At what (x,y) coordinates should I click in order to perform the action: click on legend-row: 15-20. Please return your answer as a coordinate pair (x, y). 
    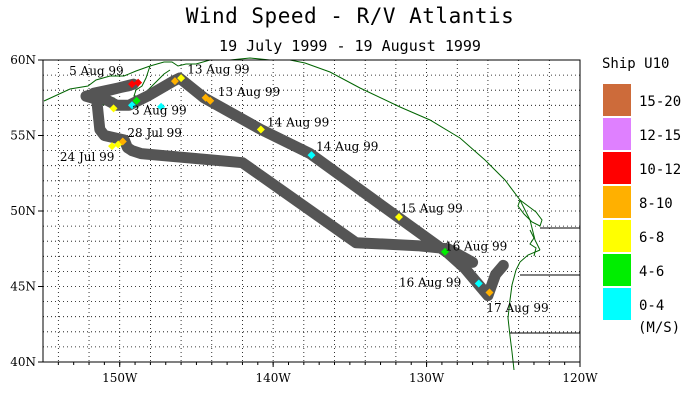
    Looking at the image, I should click on (650, 101).